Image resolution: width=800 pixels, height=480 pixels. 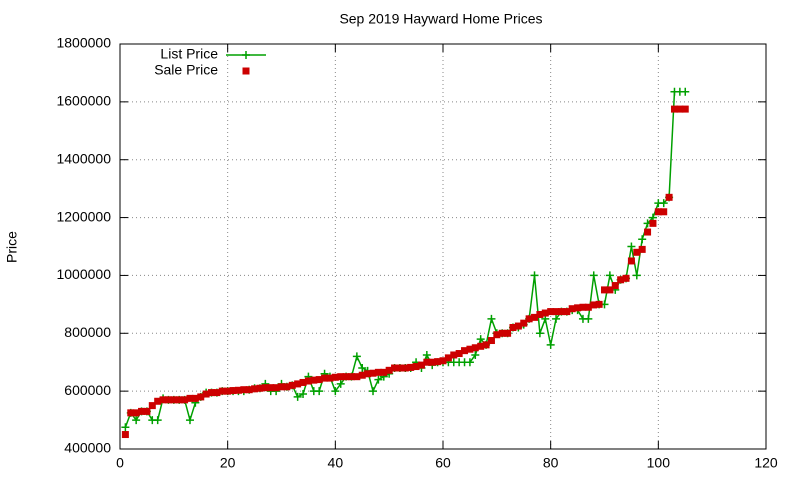 What do you see at coordinates (87, 332) in the screenshot?
I see `y-tick-label: 800000` at bounding box center [87, 332].